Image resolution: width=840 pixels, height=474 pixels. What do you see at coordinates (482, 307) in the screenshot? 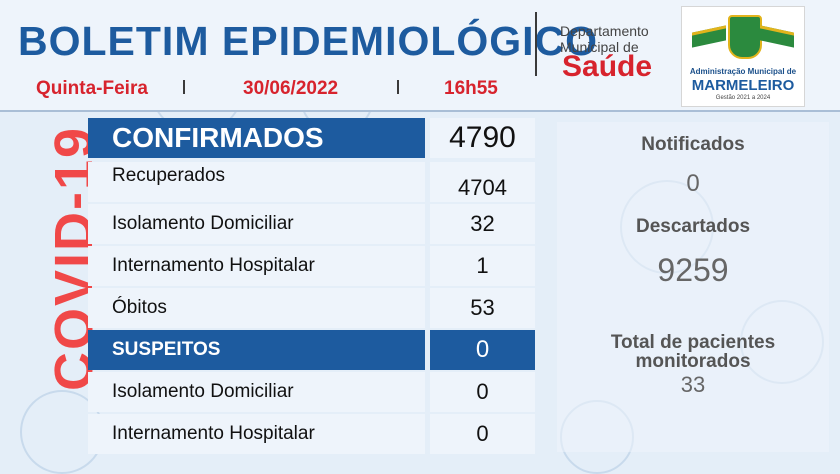
I see `deaths-value: 53` at bounding box center [482, 307].